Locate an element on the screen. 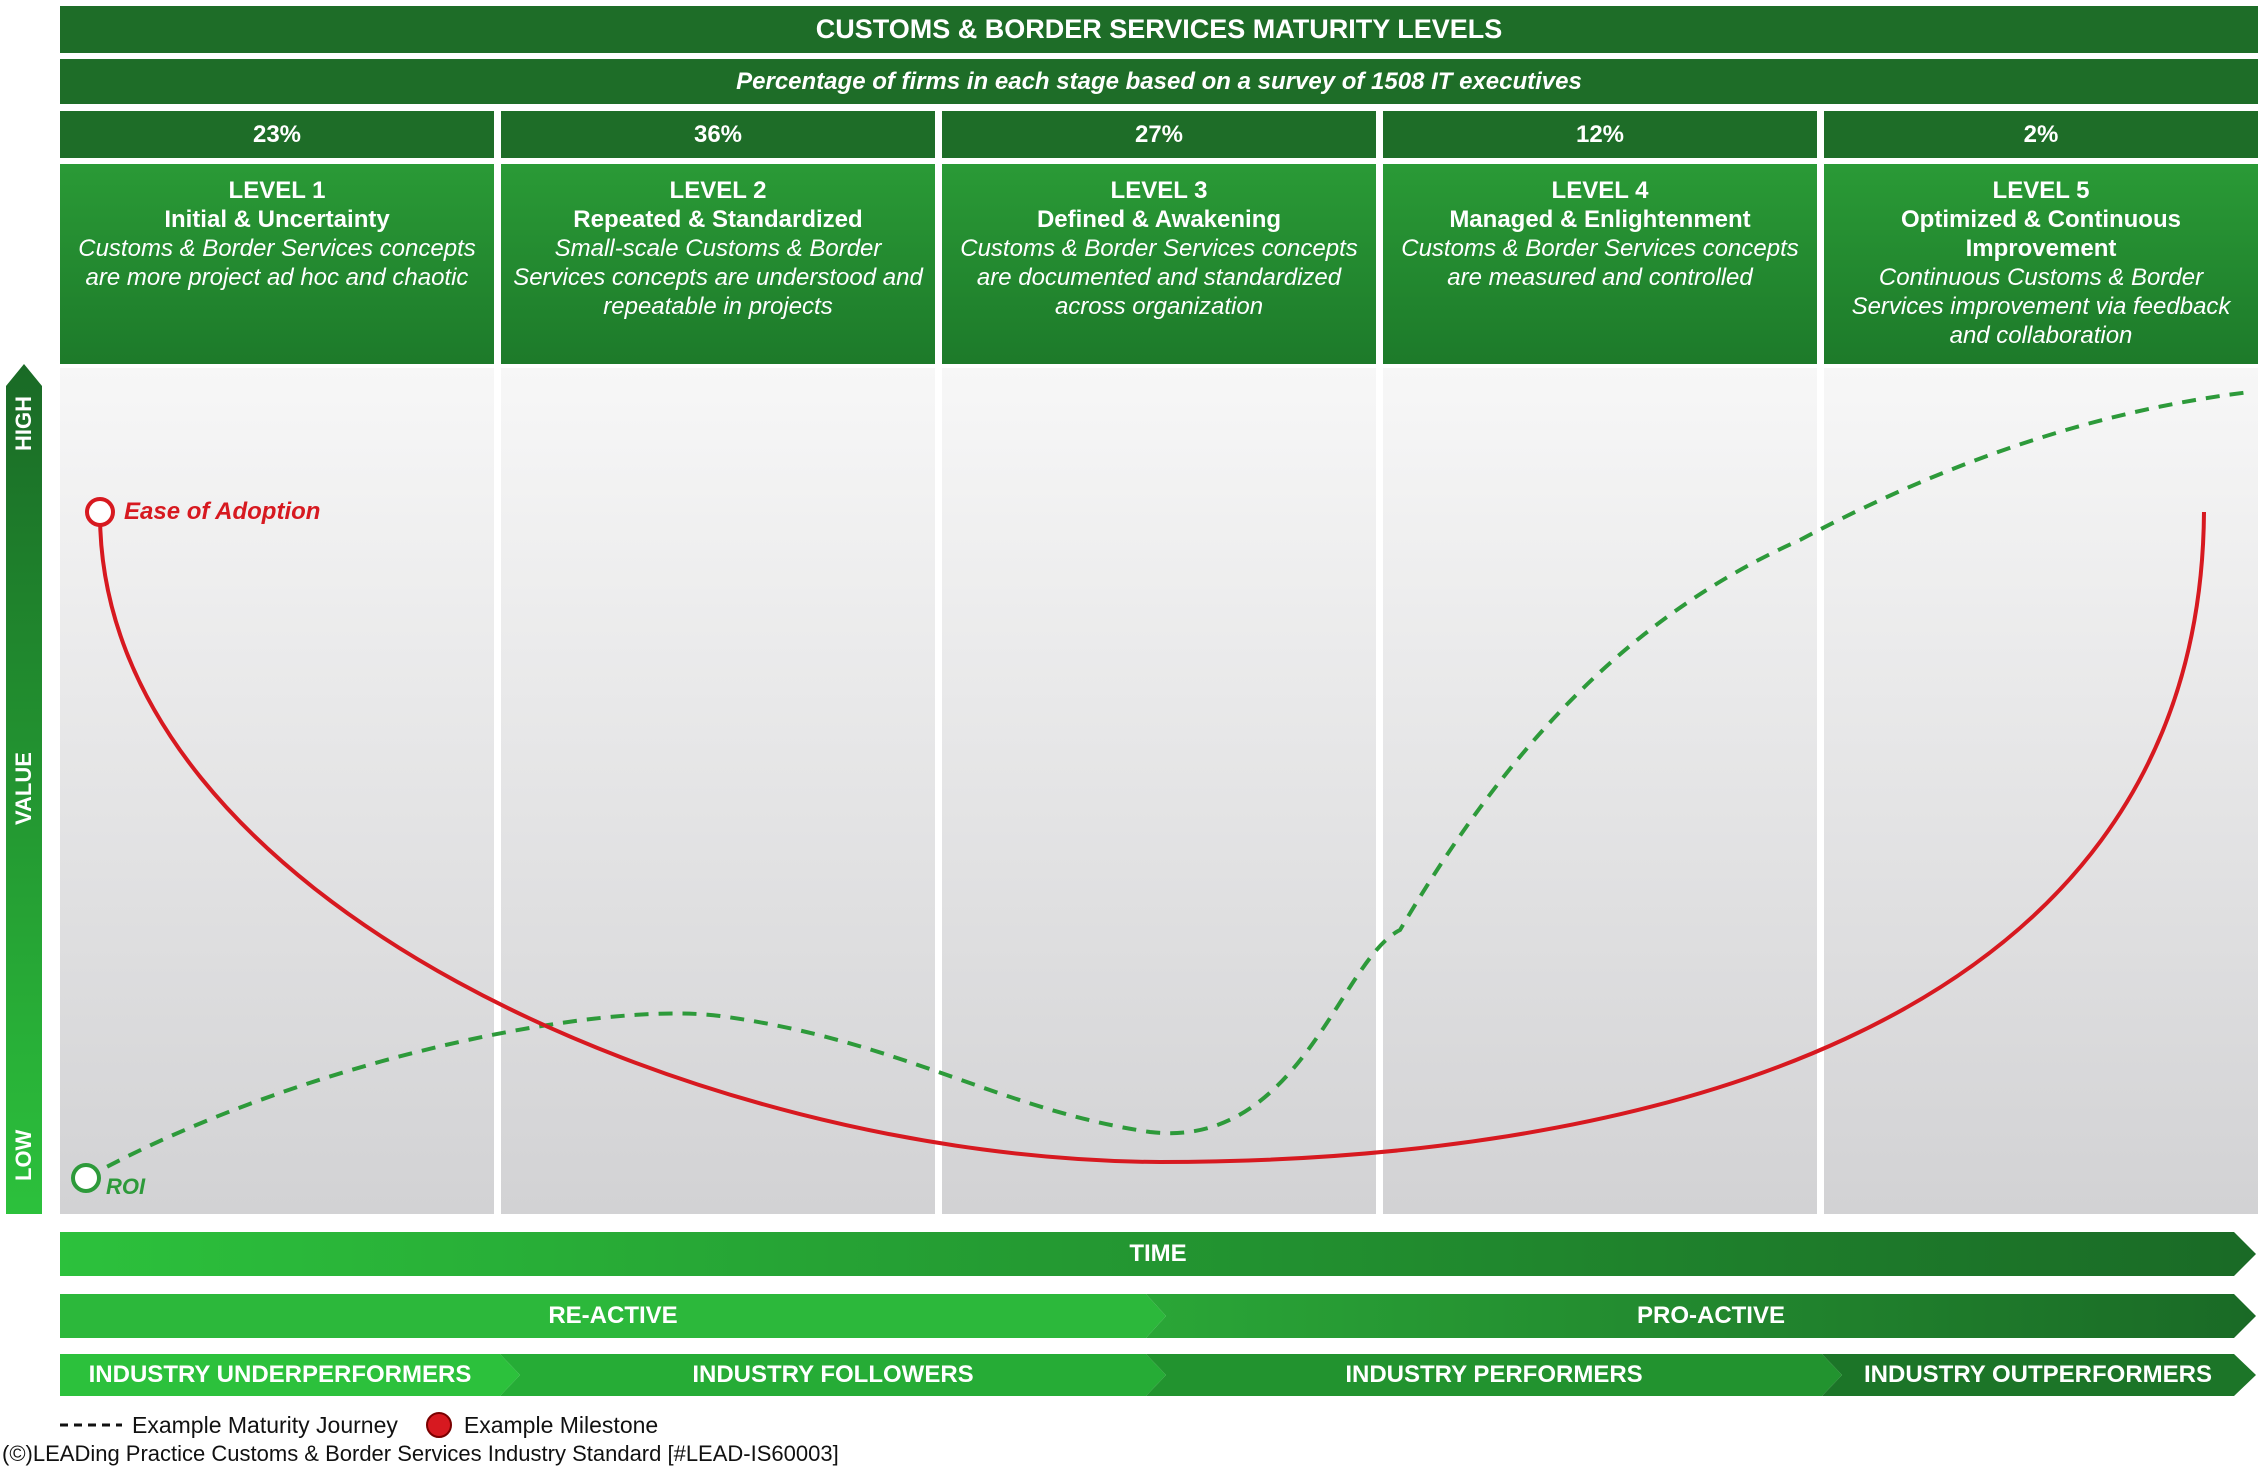  followers-ribbon is located at coordinates (833, 1375).